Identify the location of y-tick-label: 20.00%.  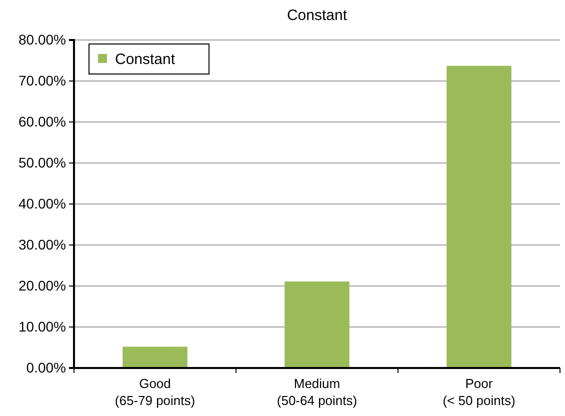
(42, 285).